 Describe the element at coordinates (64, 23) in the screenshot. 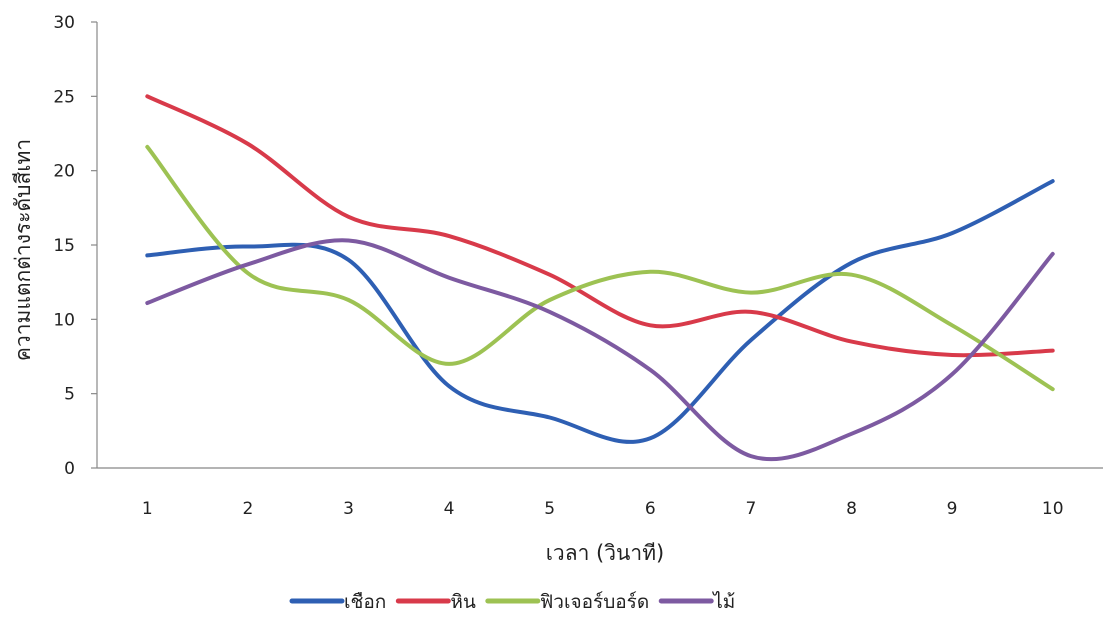

I see `y-tick-label: 30` at that location.